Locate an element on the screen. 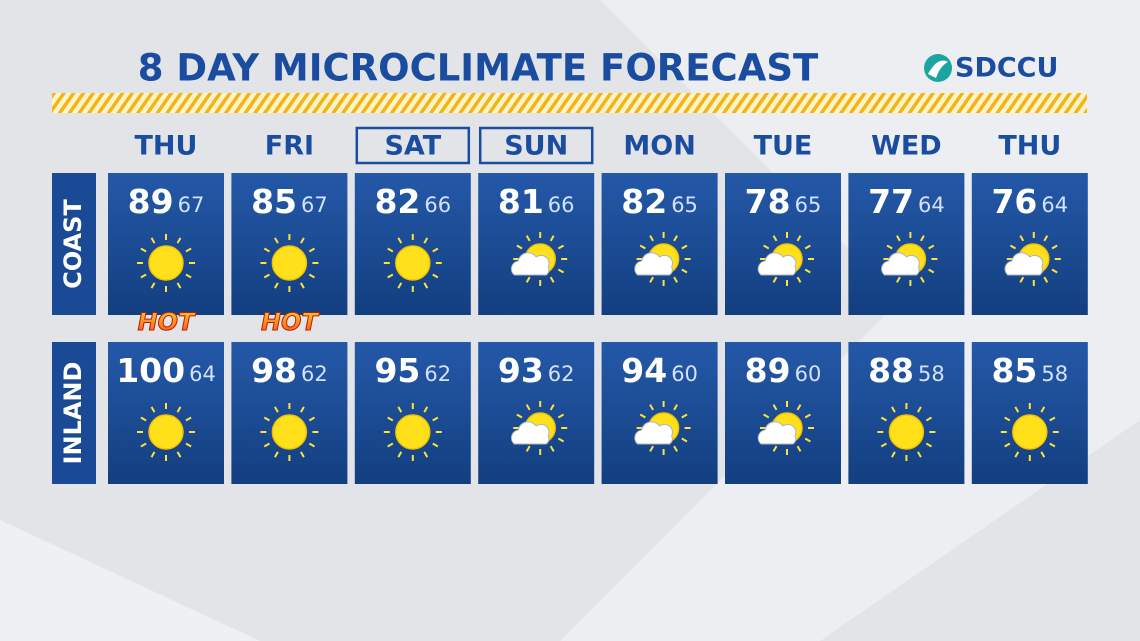 The width and height of the screenshot is (1140, 641). low-temp: 65 is located at coordinates (808, 205).